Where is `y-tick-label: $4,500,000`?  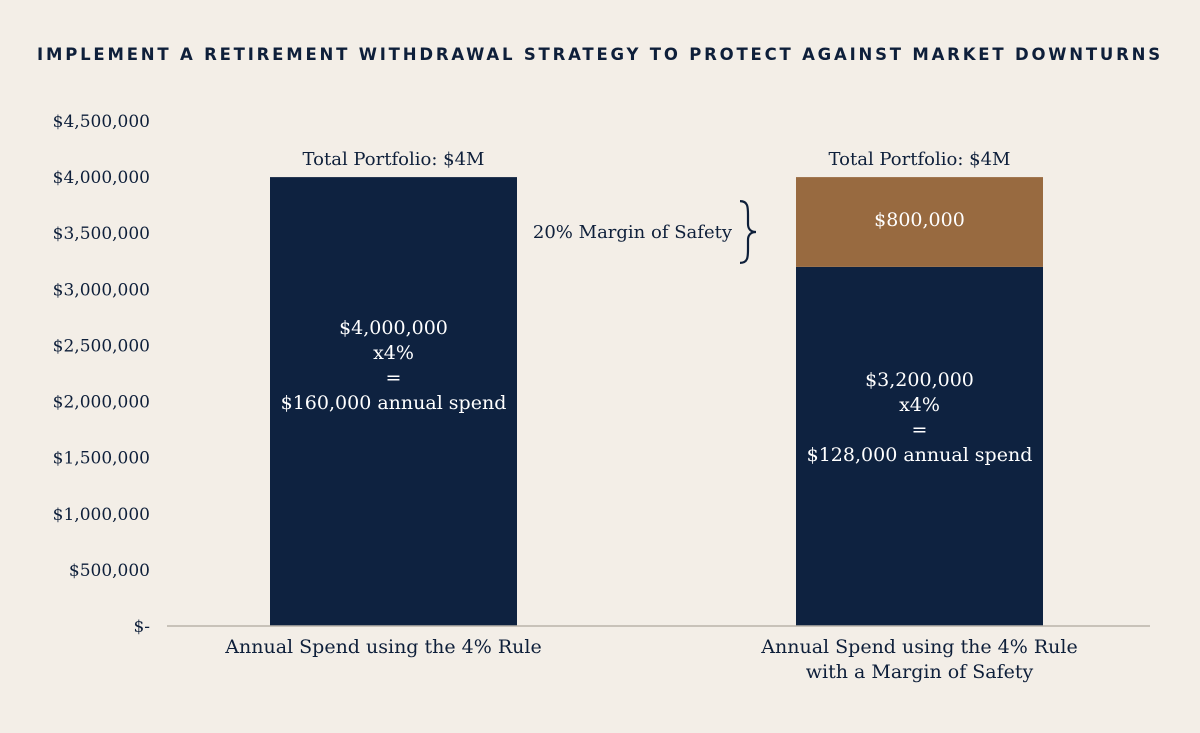
y-tick-label: $4,500,000 is located at coordinates (101, 122).